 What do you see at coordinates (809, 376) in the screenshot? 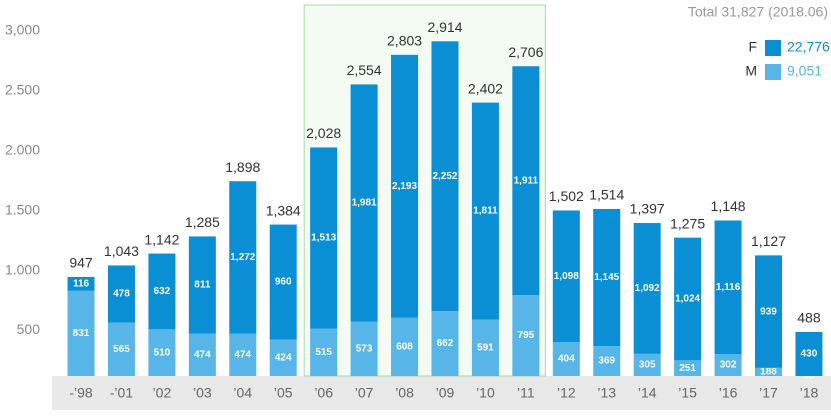
I see `segment-label: 58` at bounding box center [809, 376].